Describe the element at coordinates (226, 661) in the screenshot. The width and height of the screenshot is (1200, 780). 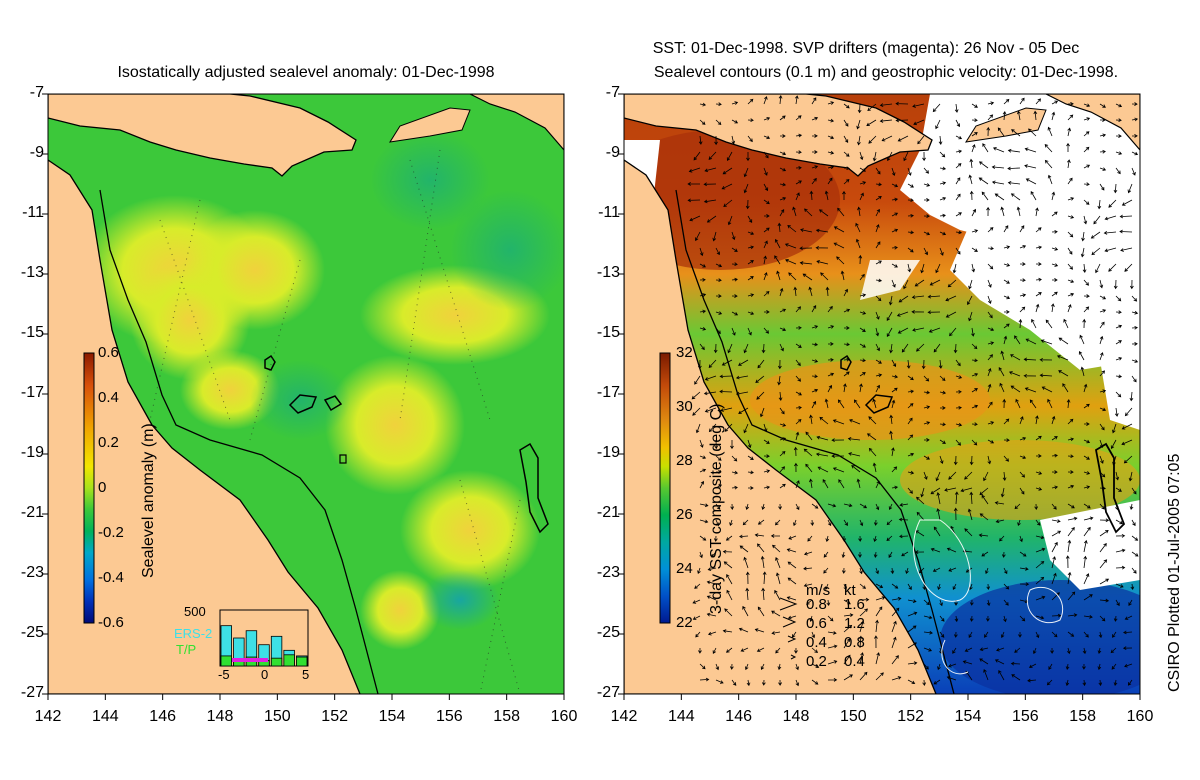
I see `histogram-bar-tp` at that location.